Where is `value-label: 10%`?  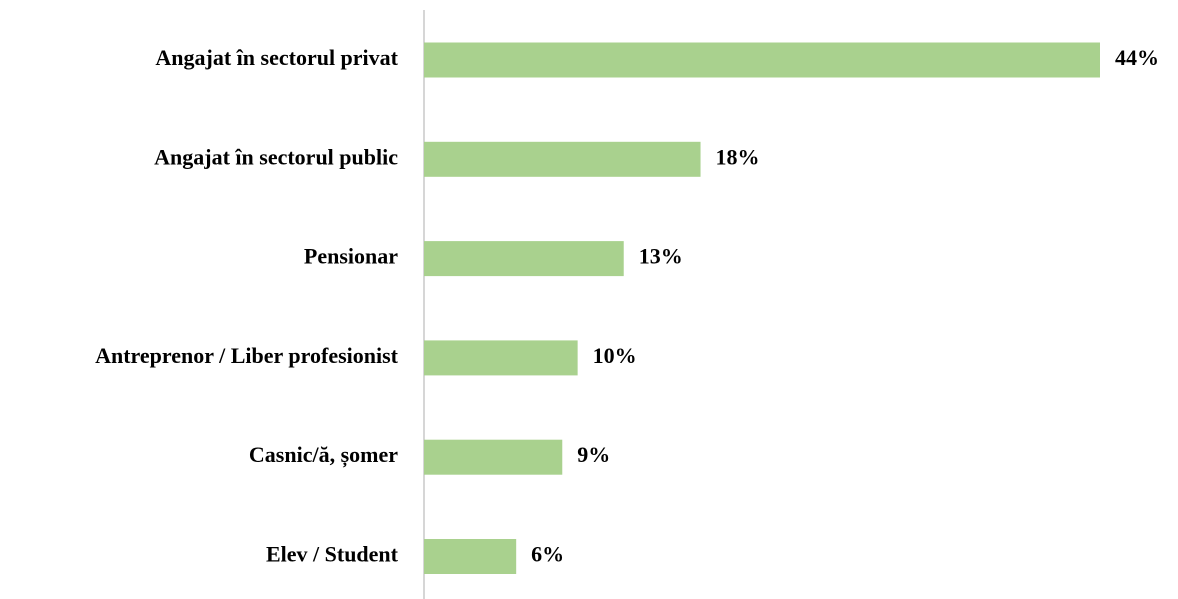
value-label: 10% is located at coordinates (615, 355).